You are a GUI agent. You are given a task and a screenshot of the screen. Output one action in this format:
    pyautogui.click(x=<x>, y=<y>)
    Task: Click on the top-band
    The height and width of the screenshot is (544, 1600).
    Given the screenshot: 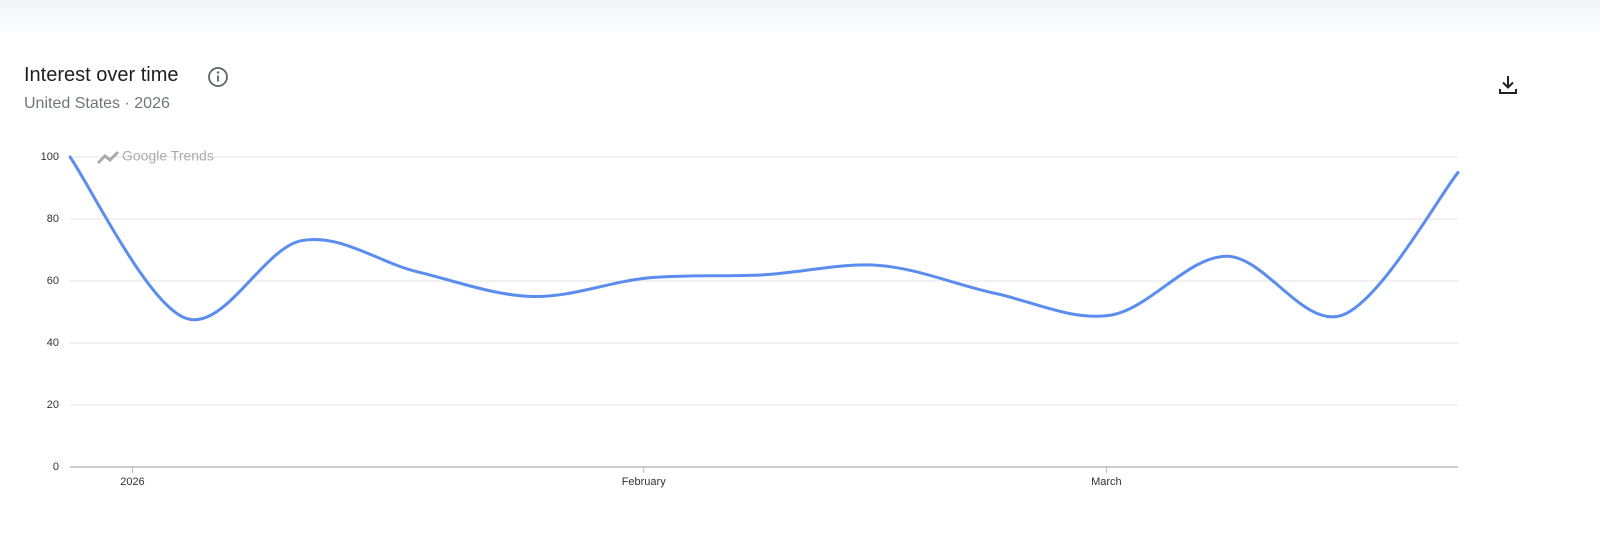 What is the action you would take?
    pyautogui.click(x=800, y=18)
    